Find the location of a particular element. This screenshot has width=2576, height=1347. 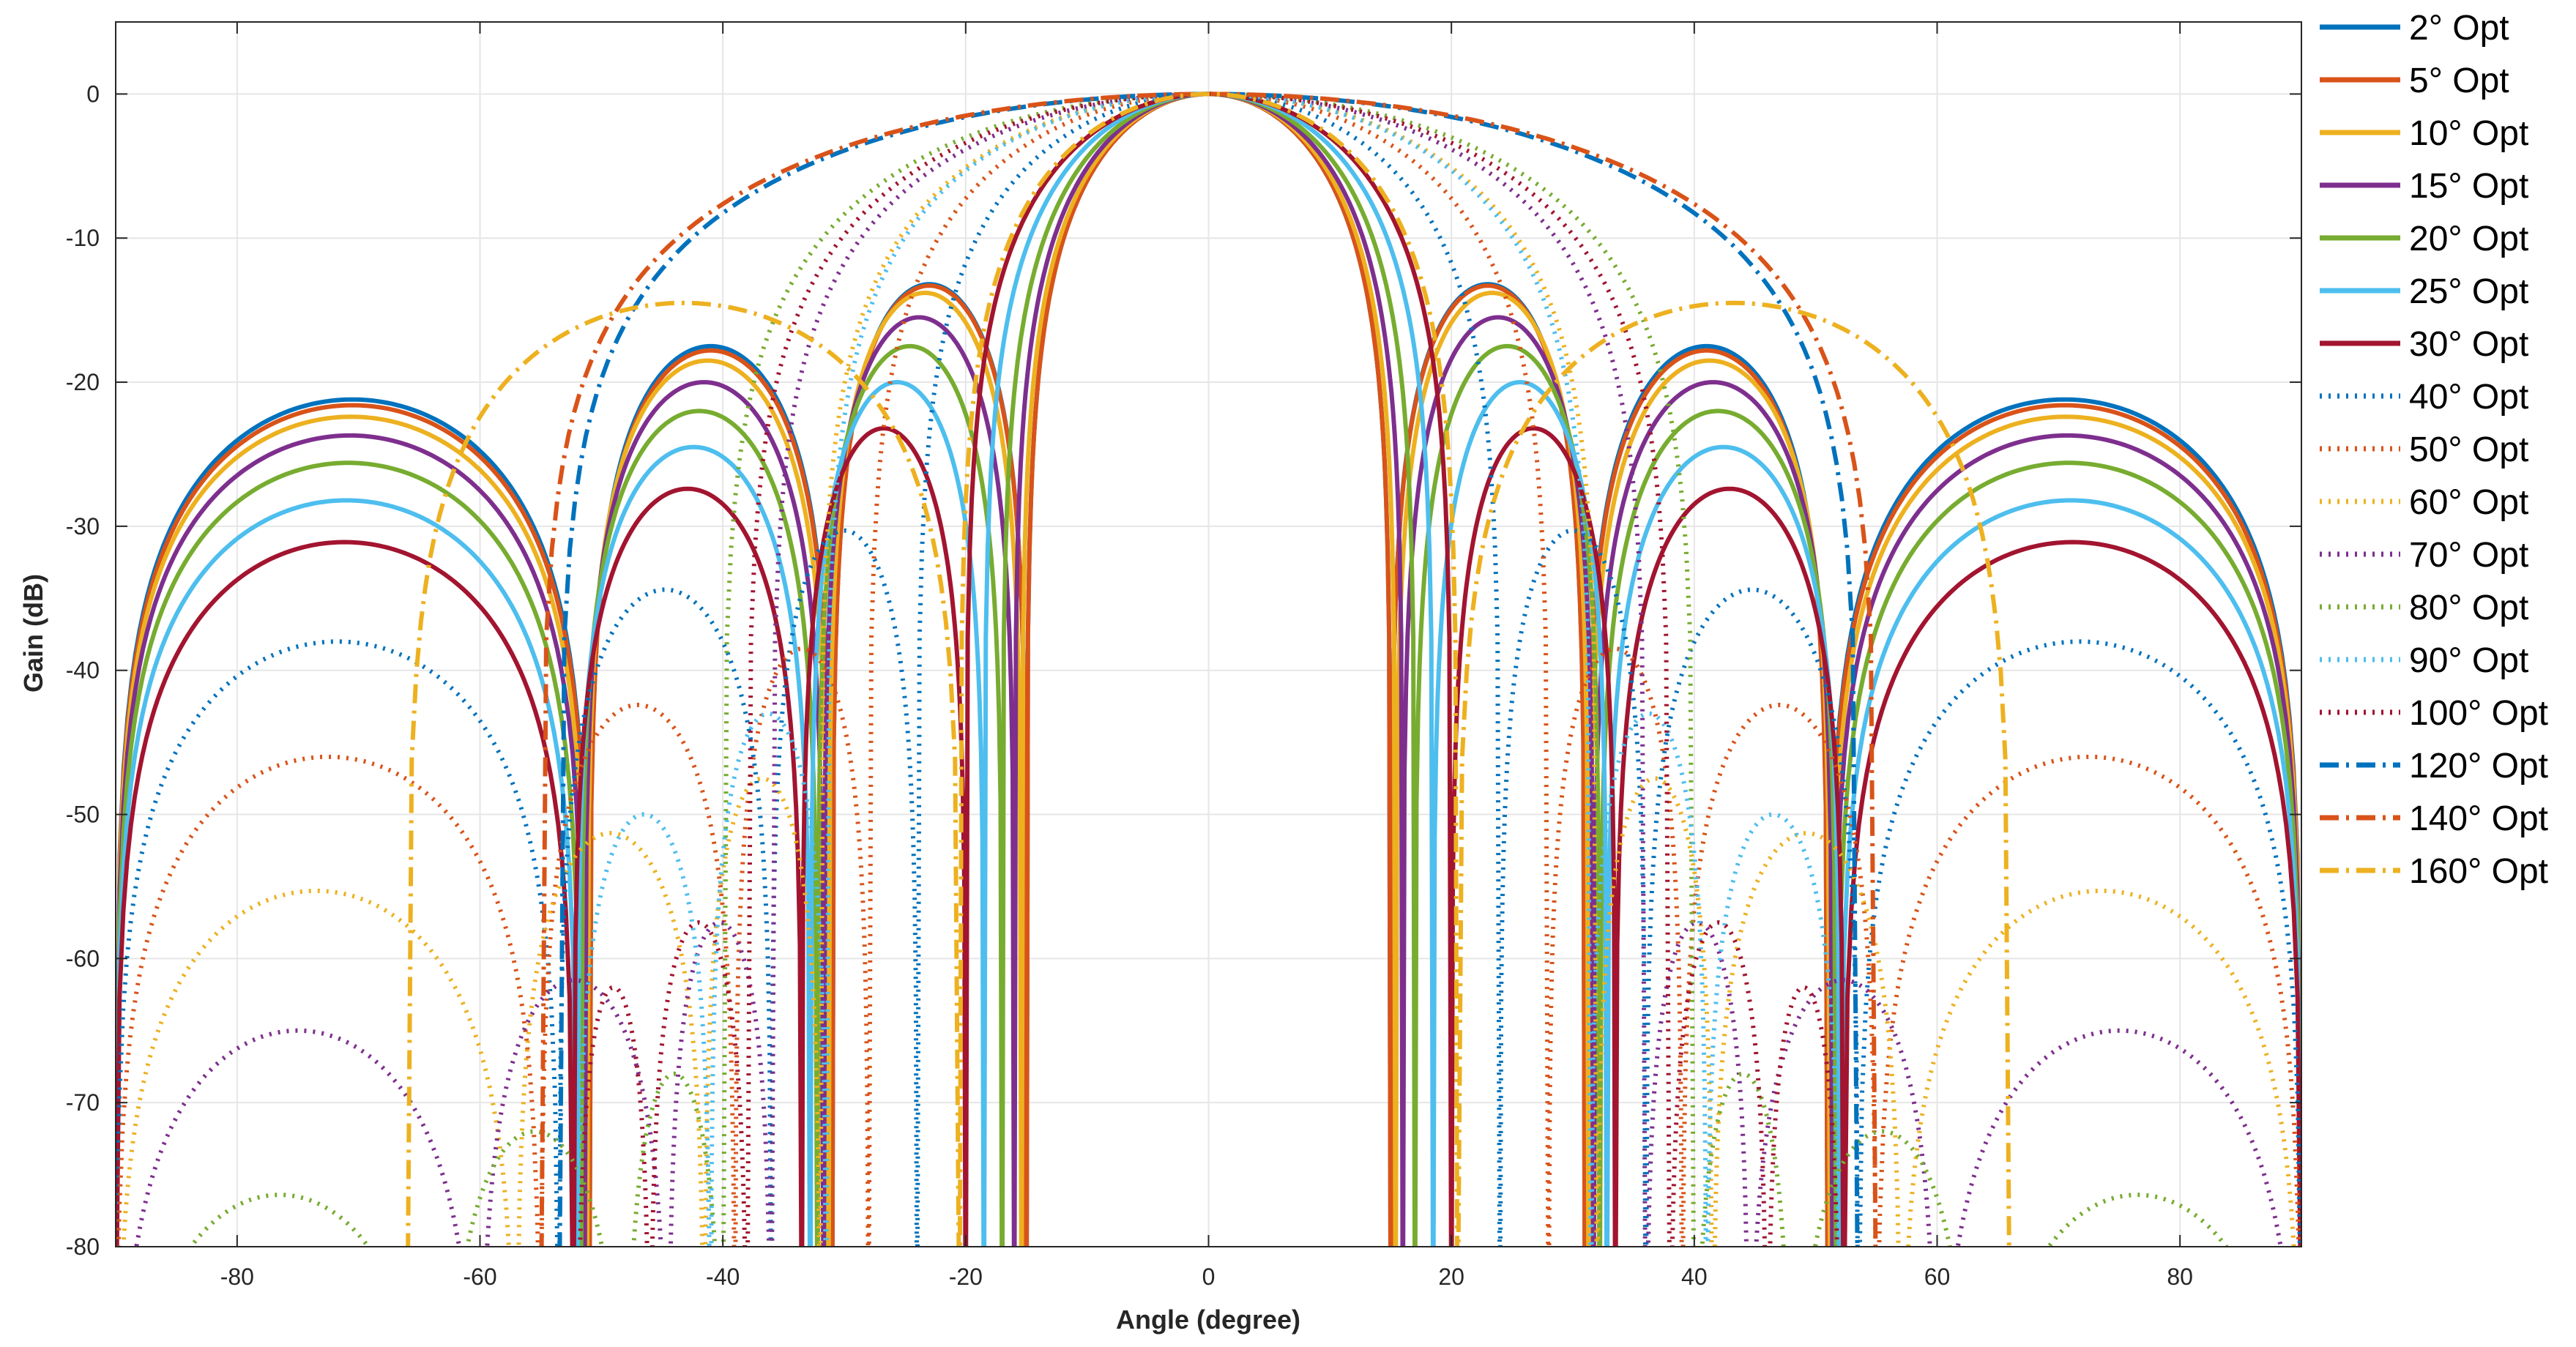

x-tick-label: 20 is located at coordinates (1451, 1277).